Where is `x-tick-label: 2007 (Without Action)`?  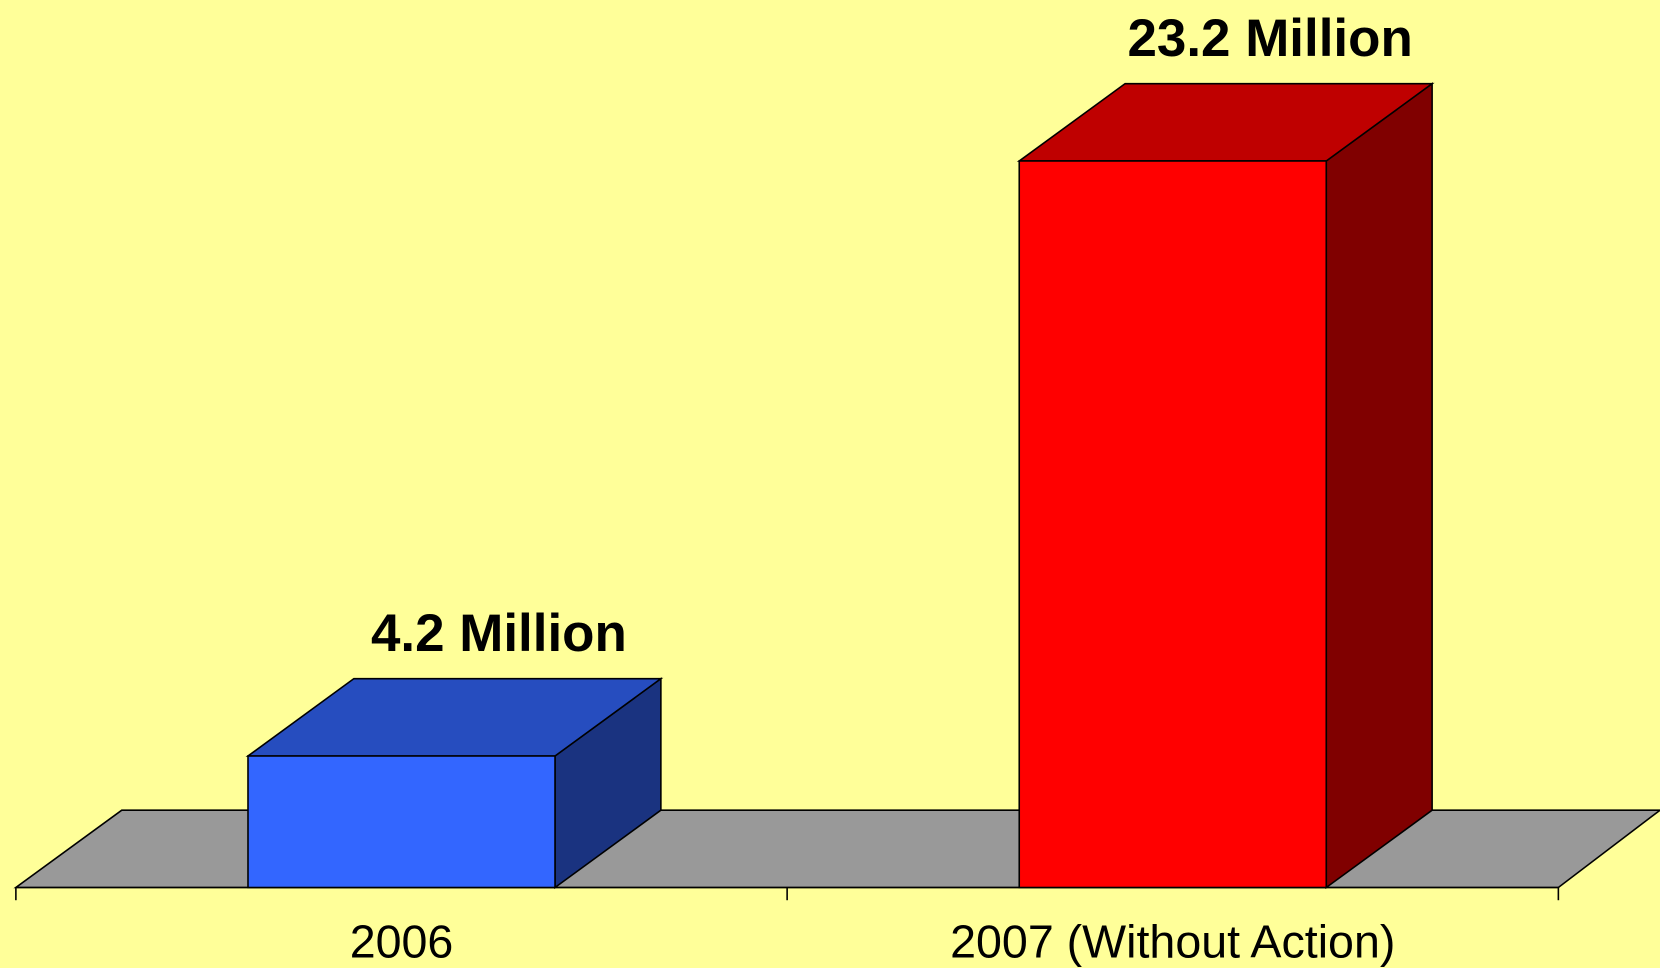
x-tick-label: 2007 (Without Action) is located at coordinates (1172, 941).